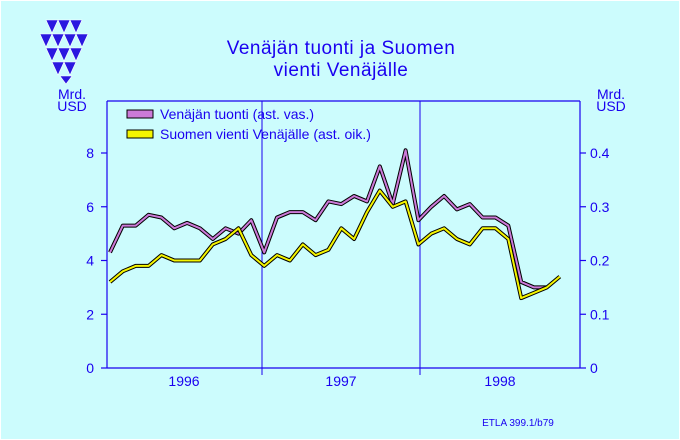  I want to click on x-axis-ticks: 1996 1997 1998, so click(341, 381).